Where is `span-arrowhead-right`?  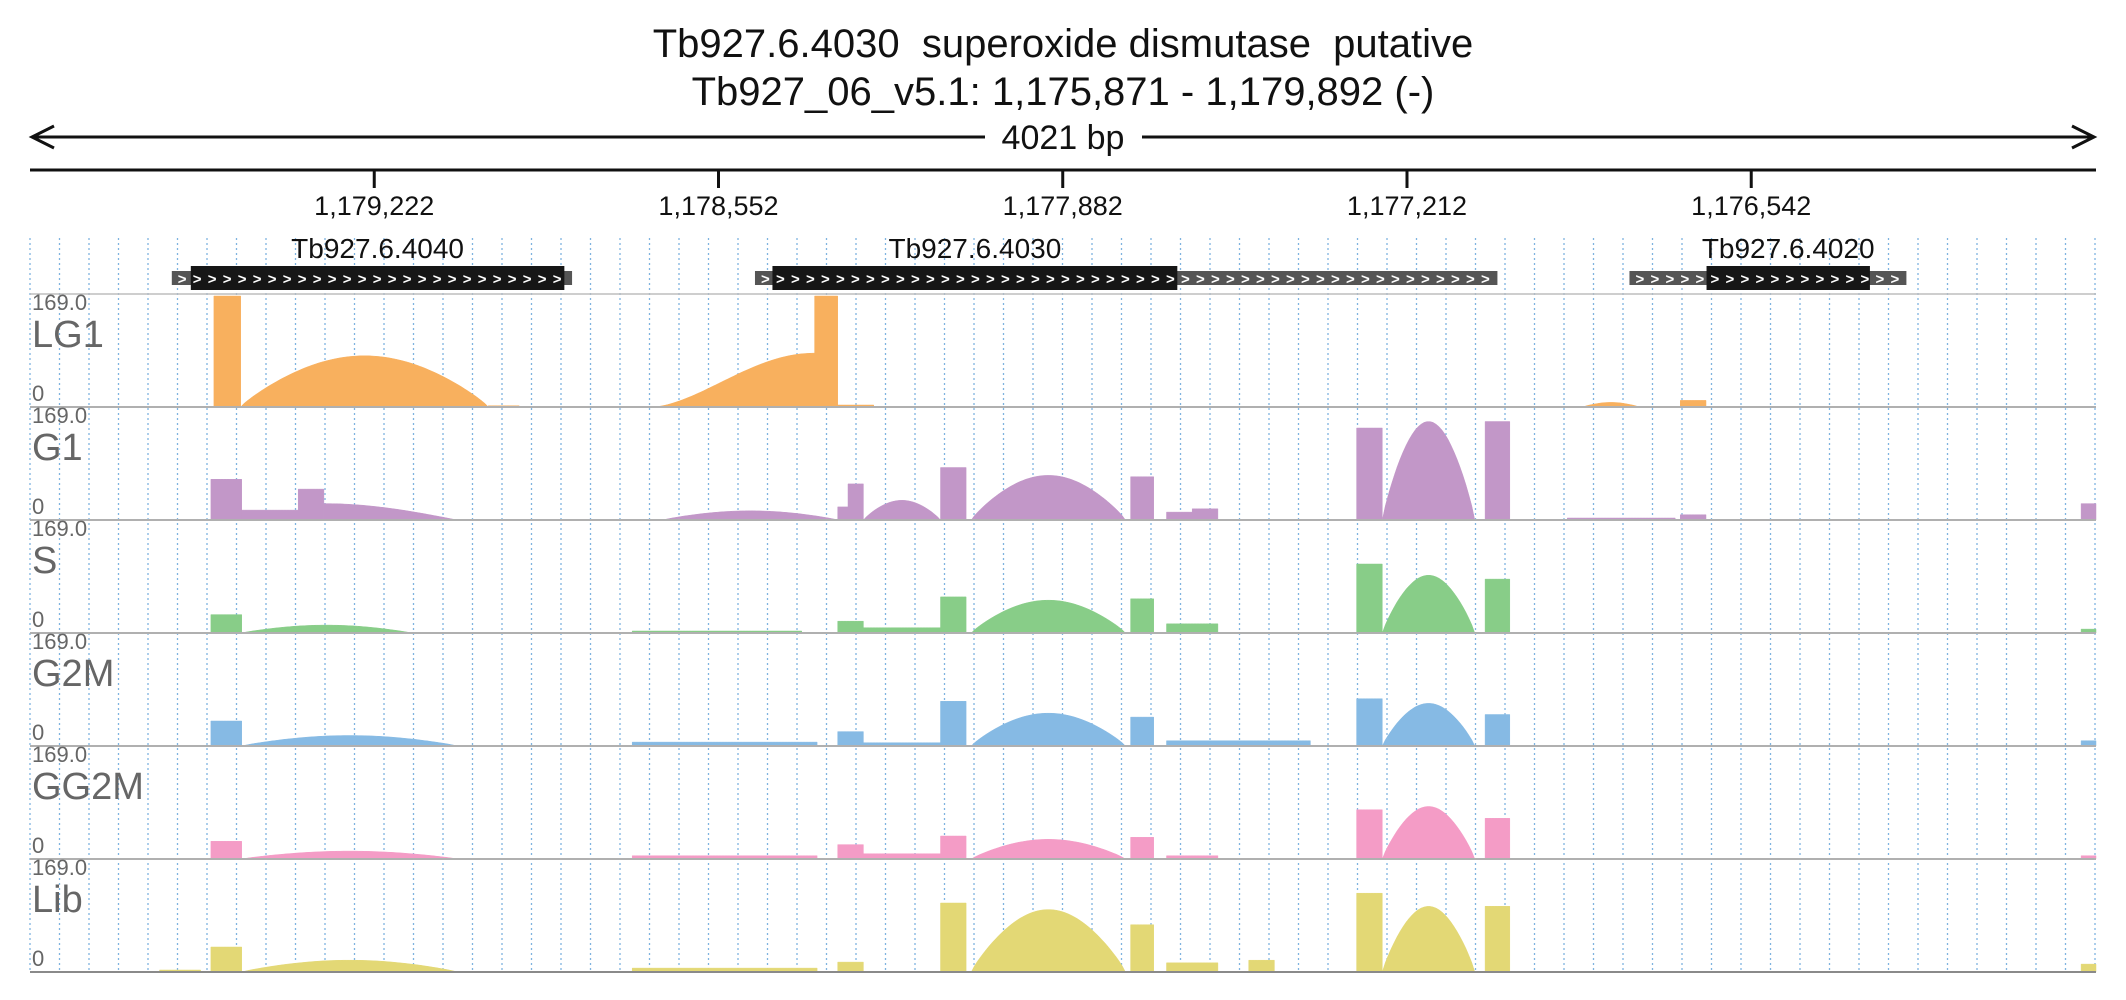
span-arrowhead-right is located at coordinates (2084, 137).